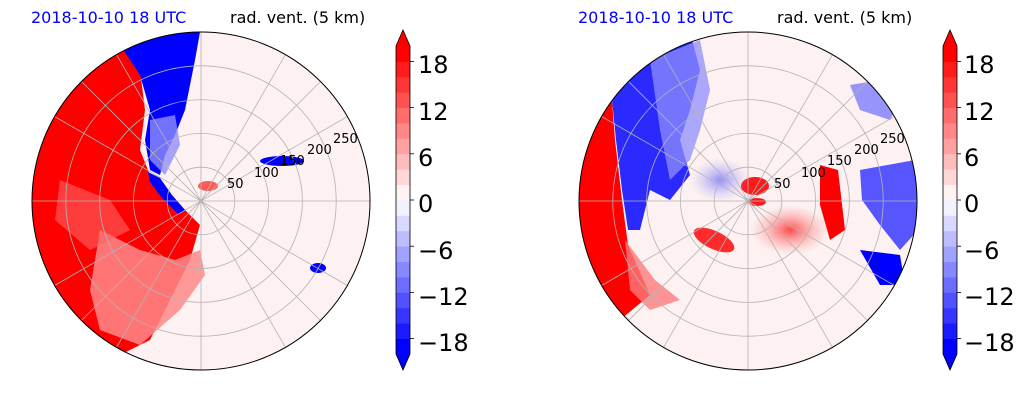 This screenshot has width=1028, height=401. I want to click on right-blue-east, so click(888, 205).